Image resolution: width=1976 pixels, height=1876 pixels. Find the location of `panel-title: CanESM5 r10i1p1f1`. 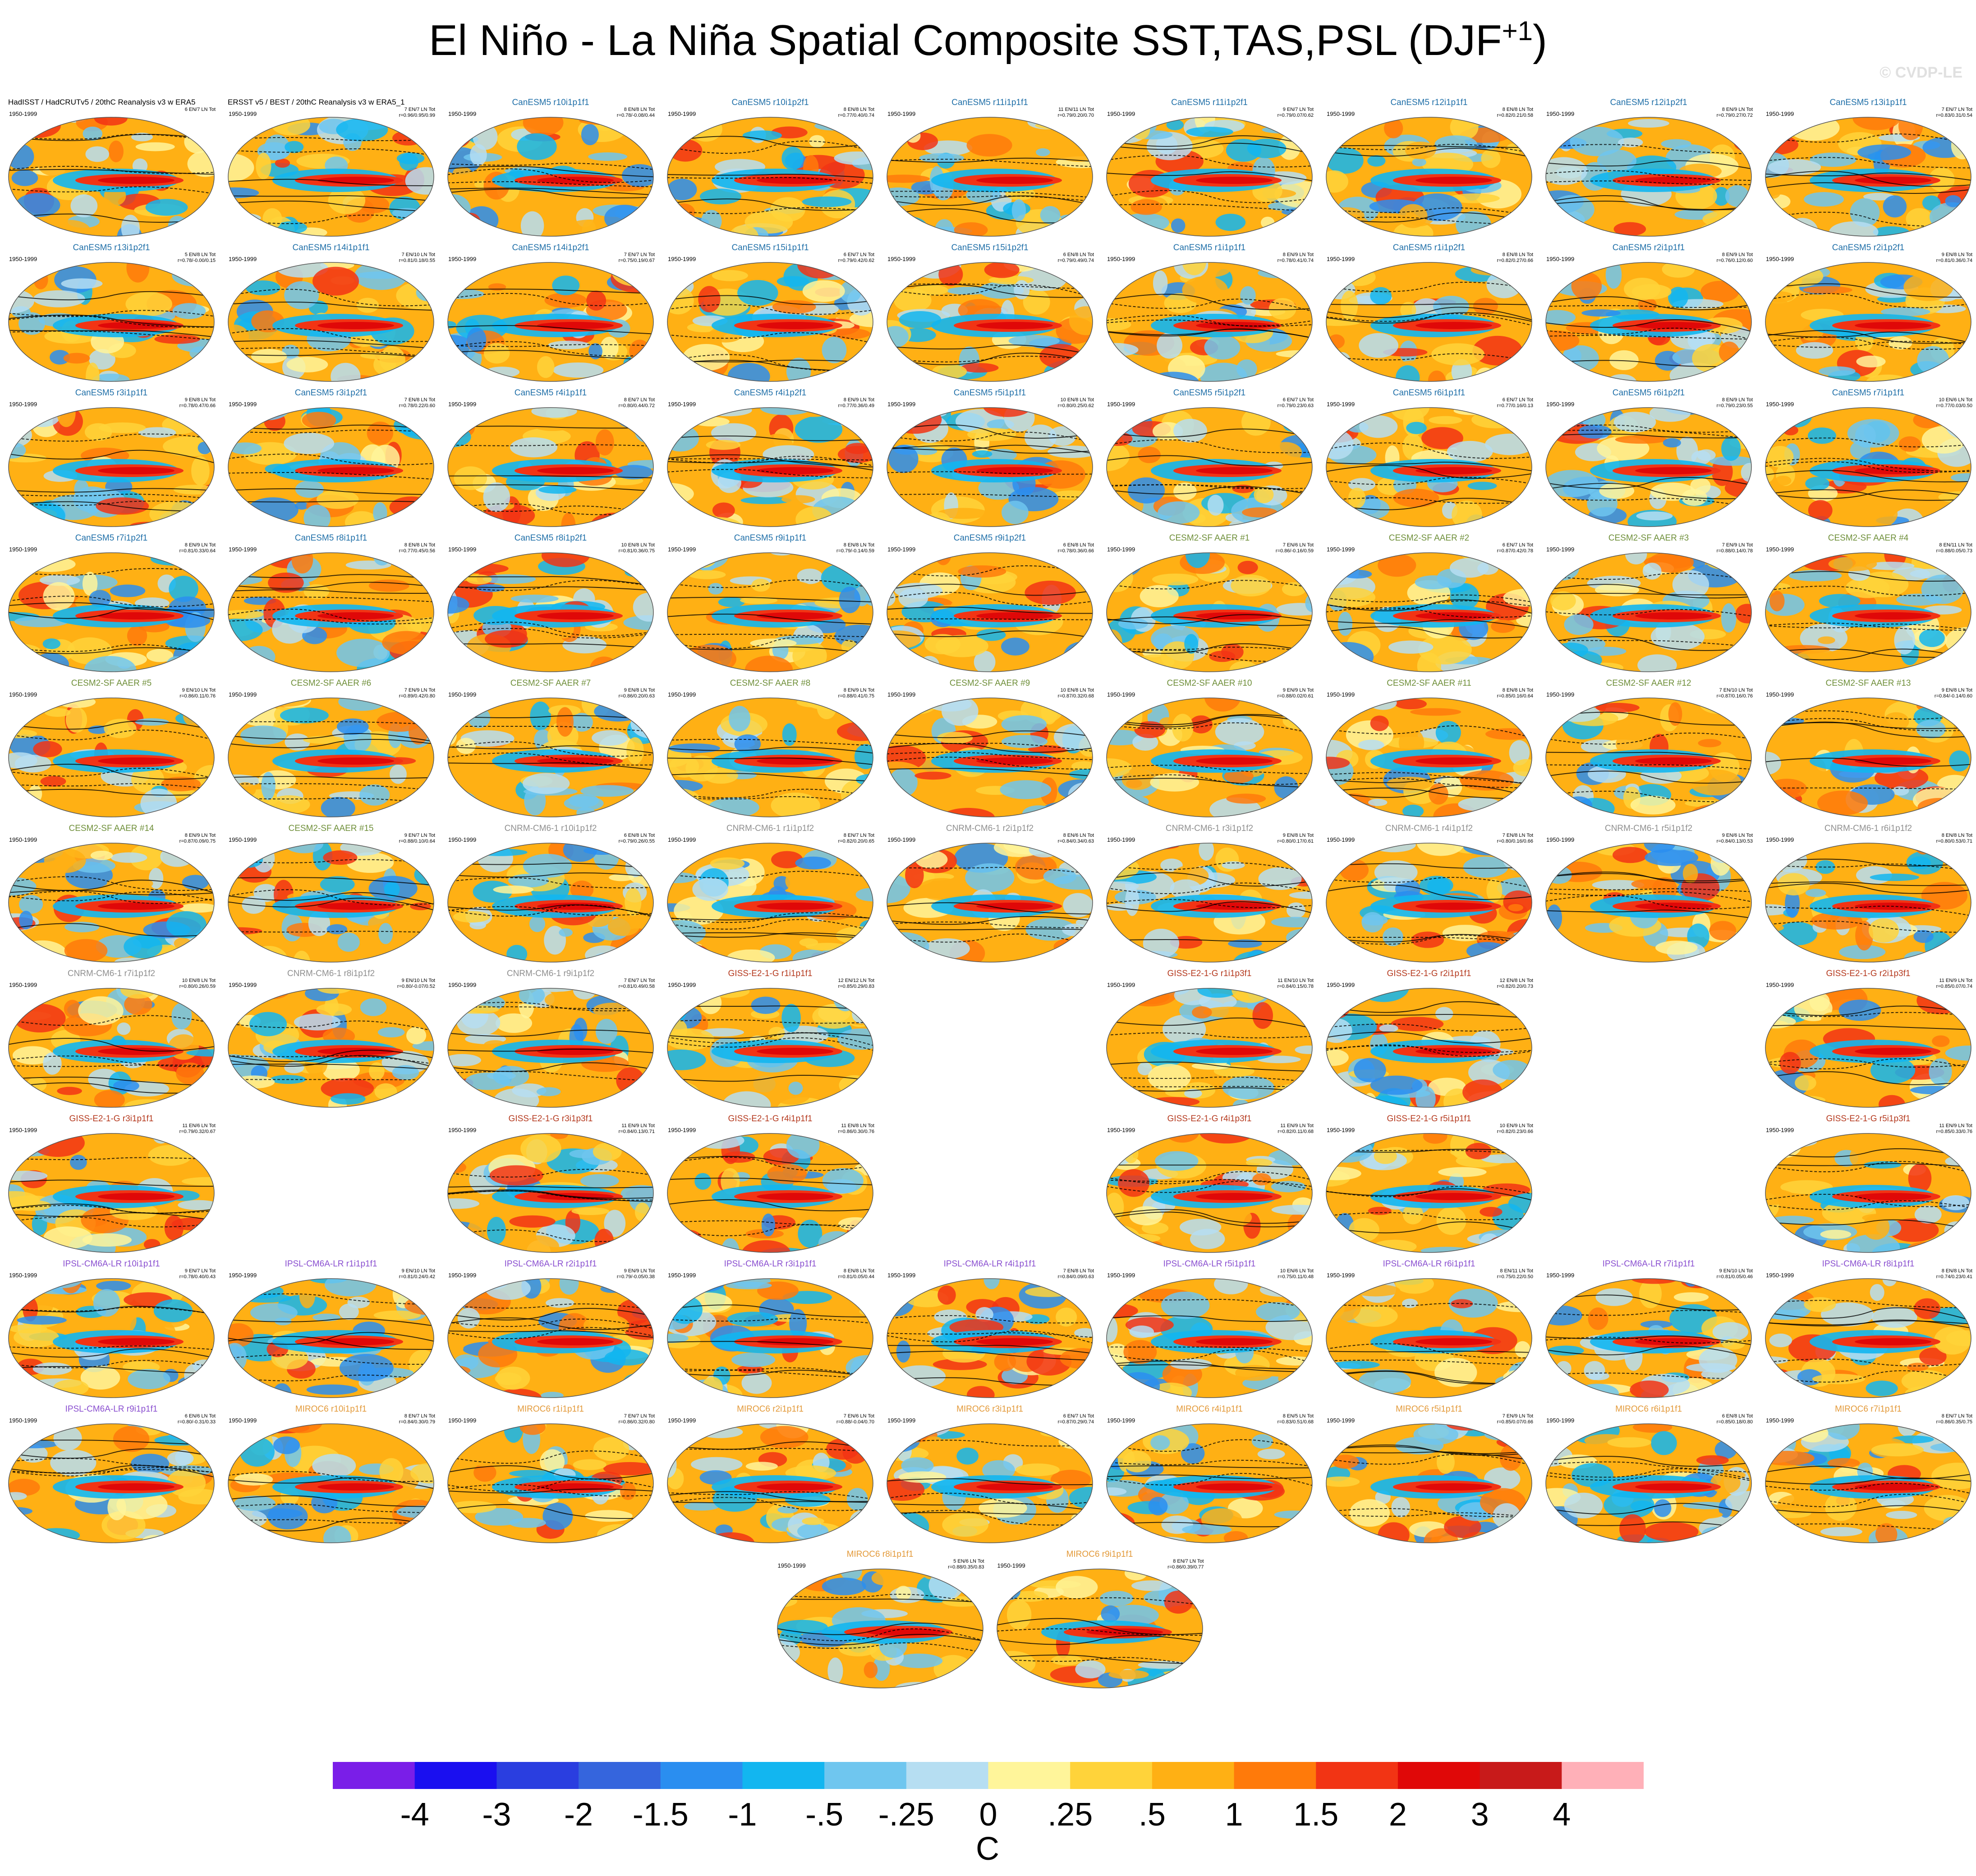

panel-title: CanESM5 r10i1p1f1 is located at coordinates (550, 102).